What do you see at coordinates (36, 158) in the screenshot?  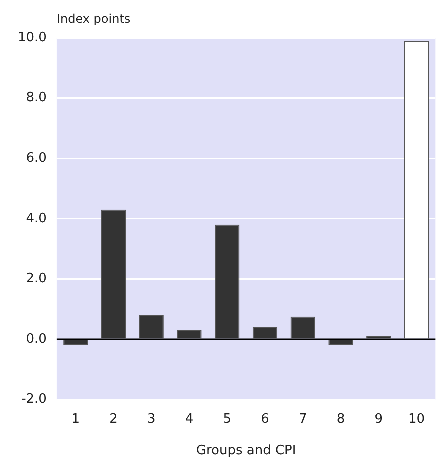 I see `y-tick-label: 6.0` at bounding box center [36, 158].